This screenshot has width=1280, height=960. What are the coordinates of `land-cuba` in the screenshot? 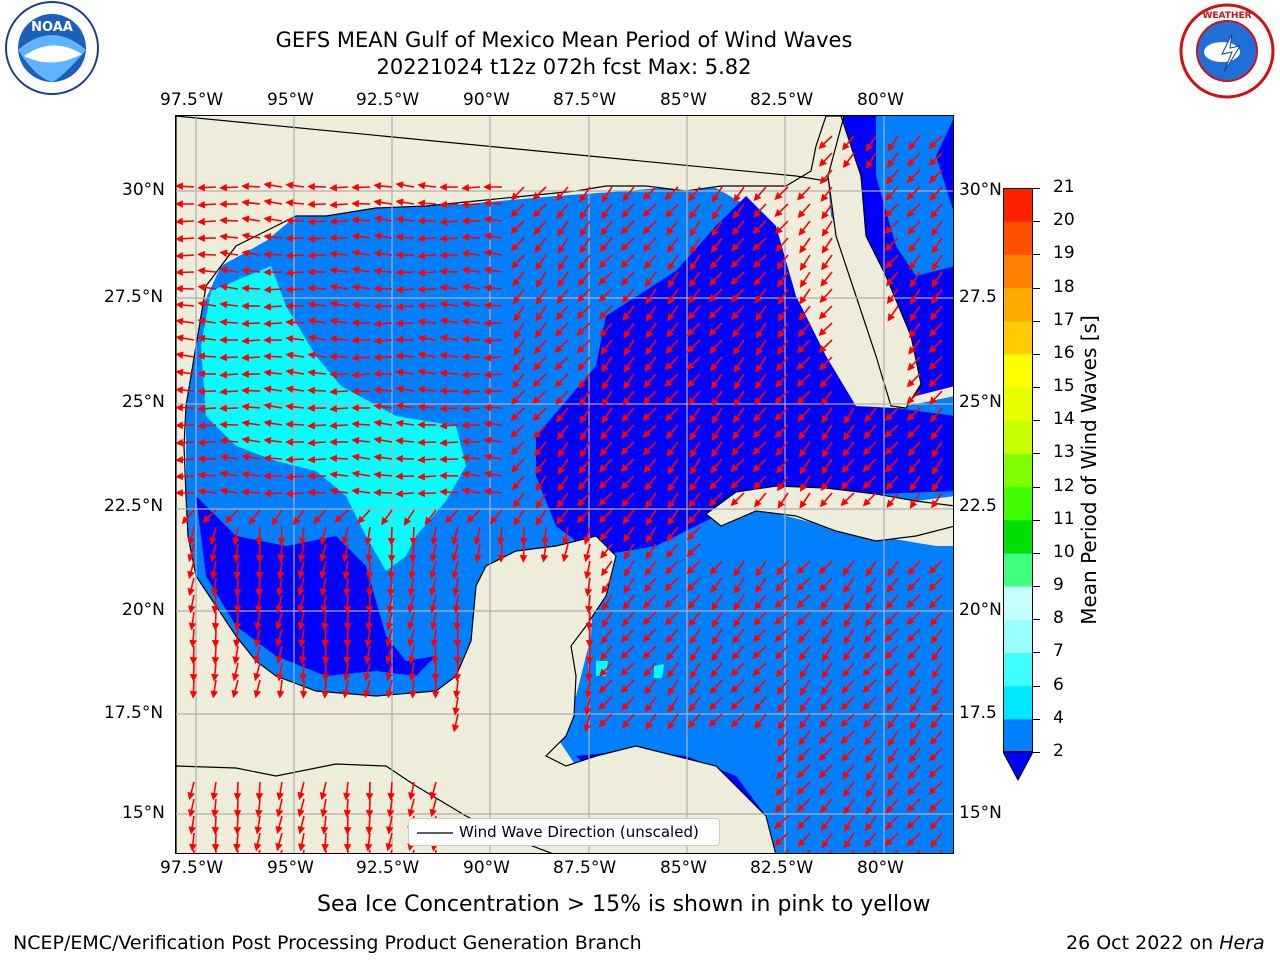 It's located at (829, 513).